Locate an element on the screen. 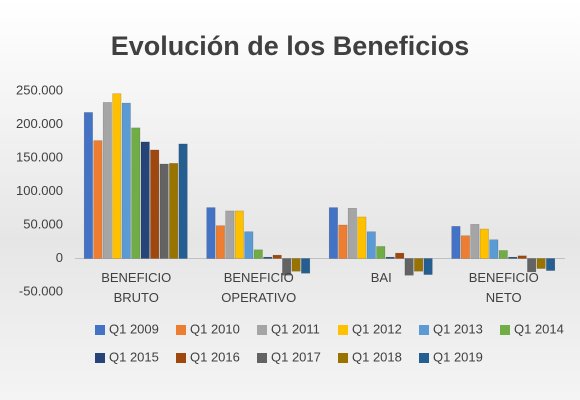 The image size is (580, 400). legend-label: Q1 2012 is located at coordinates (377, 328).